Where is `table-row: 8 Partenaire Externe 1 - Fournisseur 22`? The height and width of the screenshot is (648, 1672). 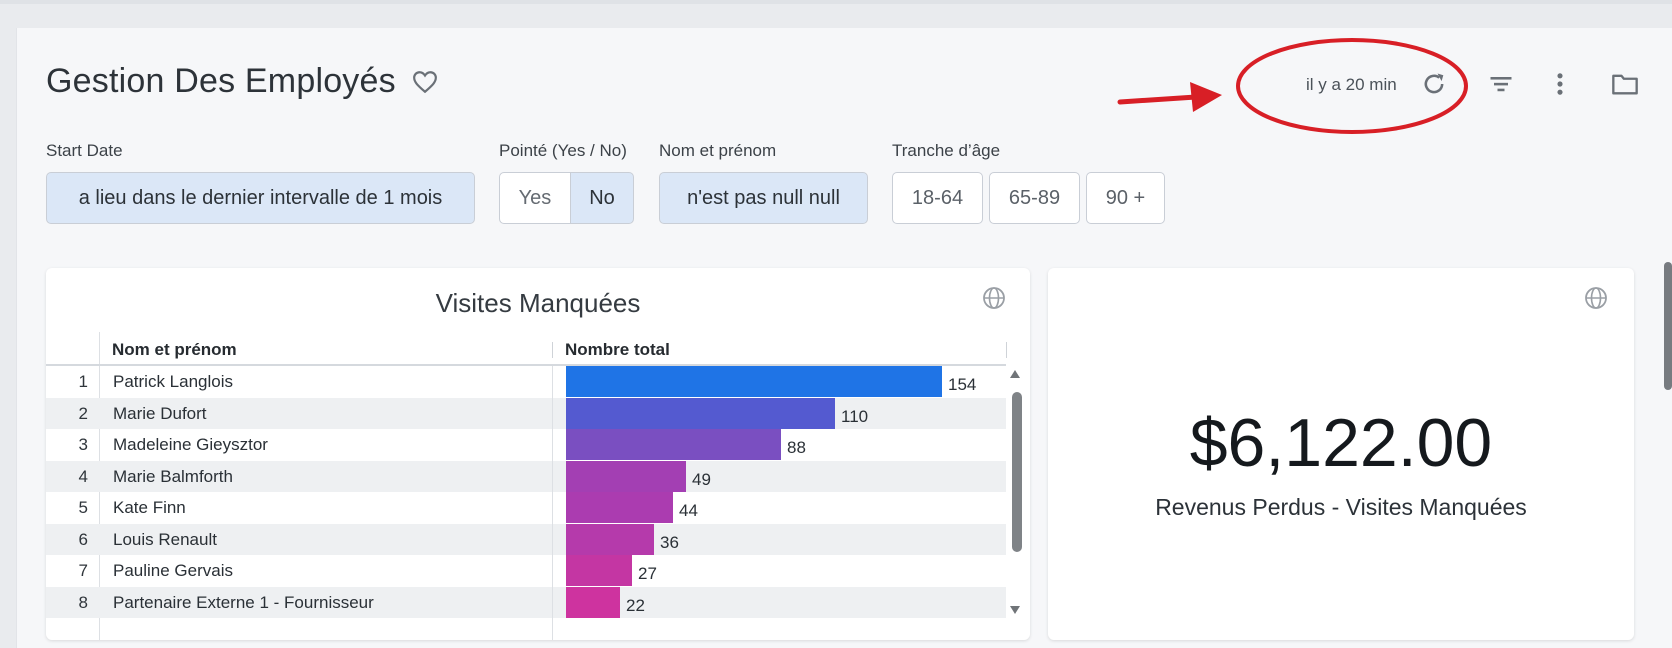 table-row: 8 Partenaire Externe 1 - Fournisseur 22 is located at coordinates (526, 602).